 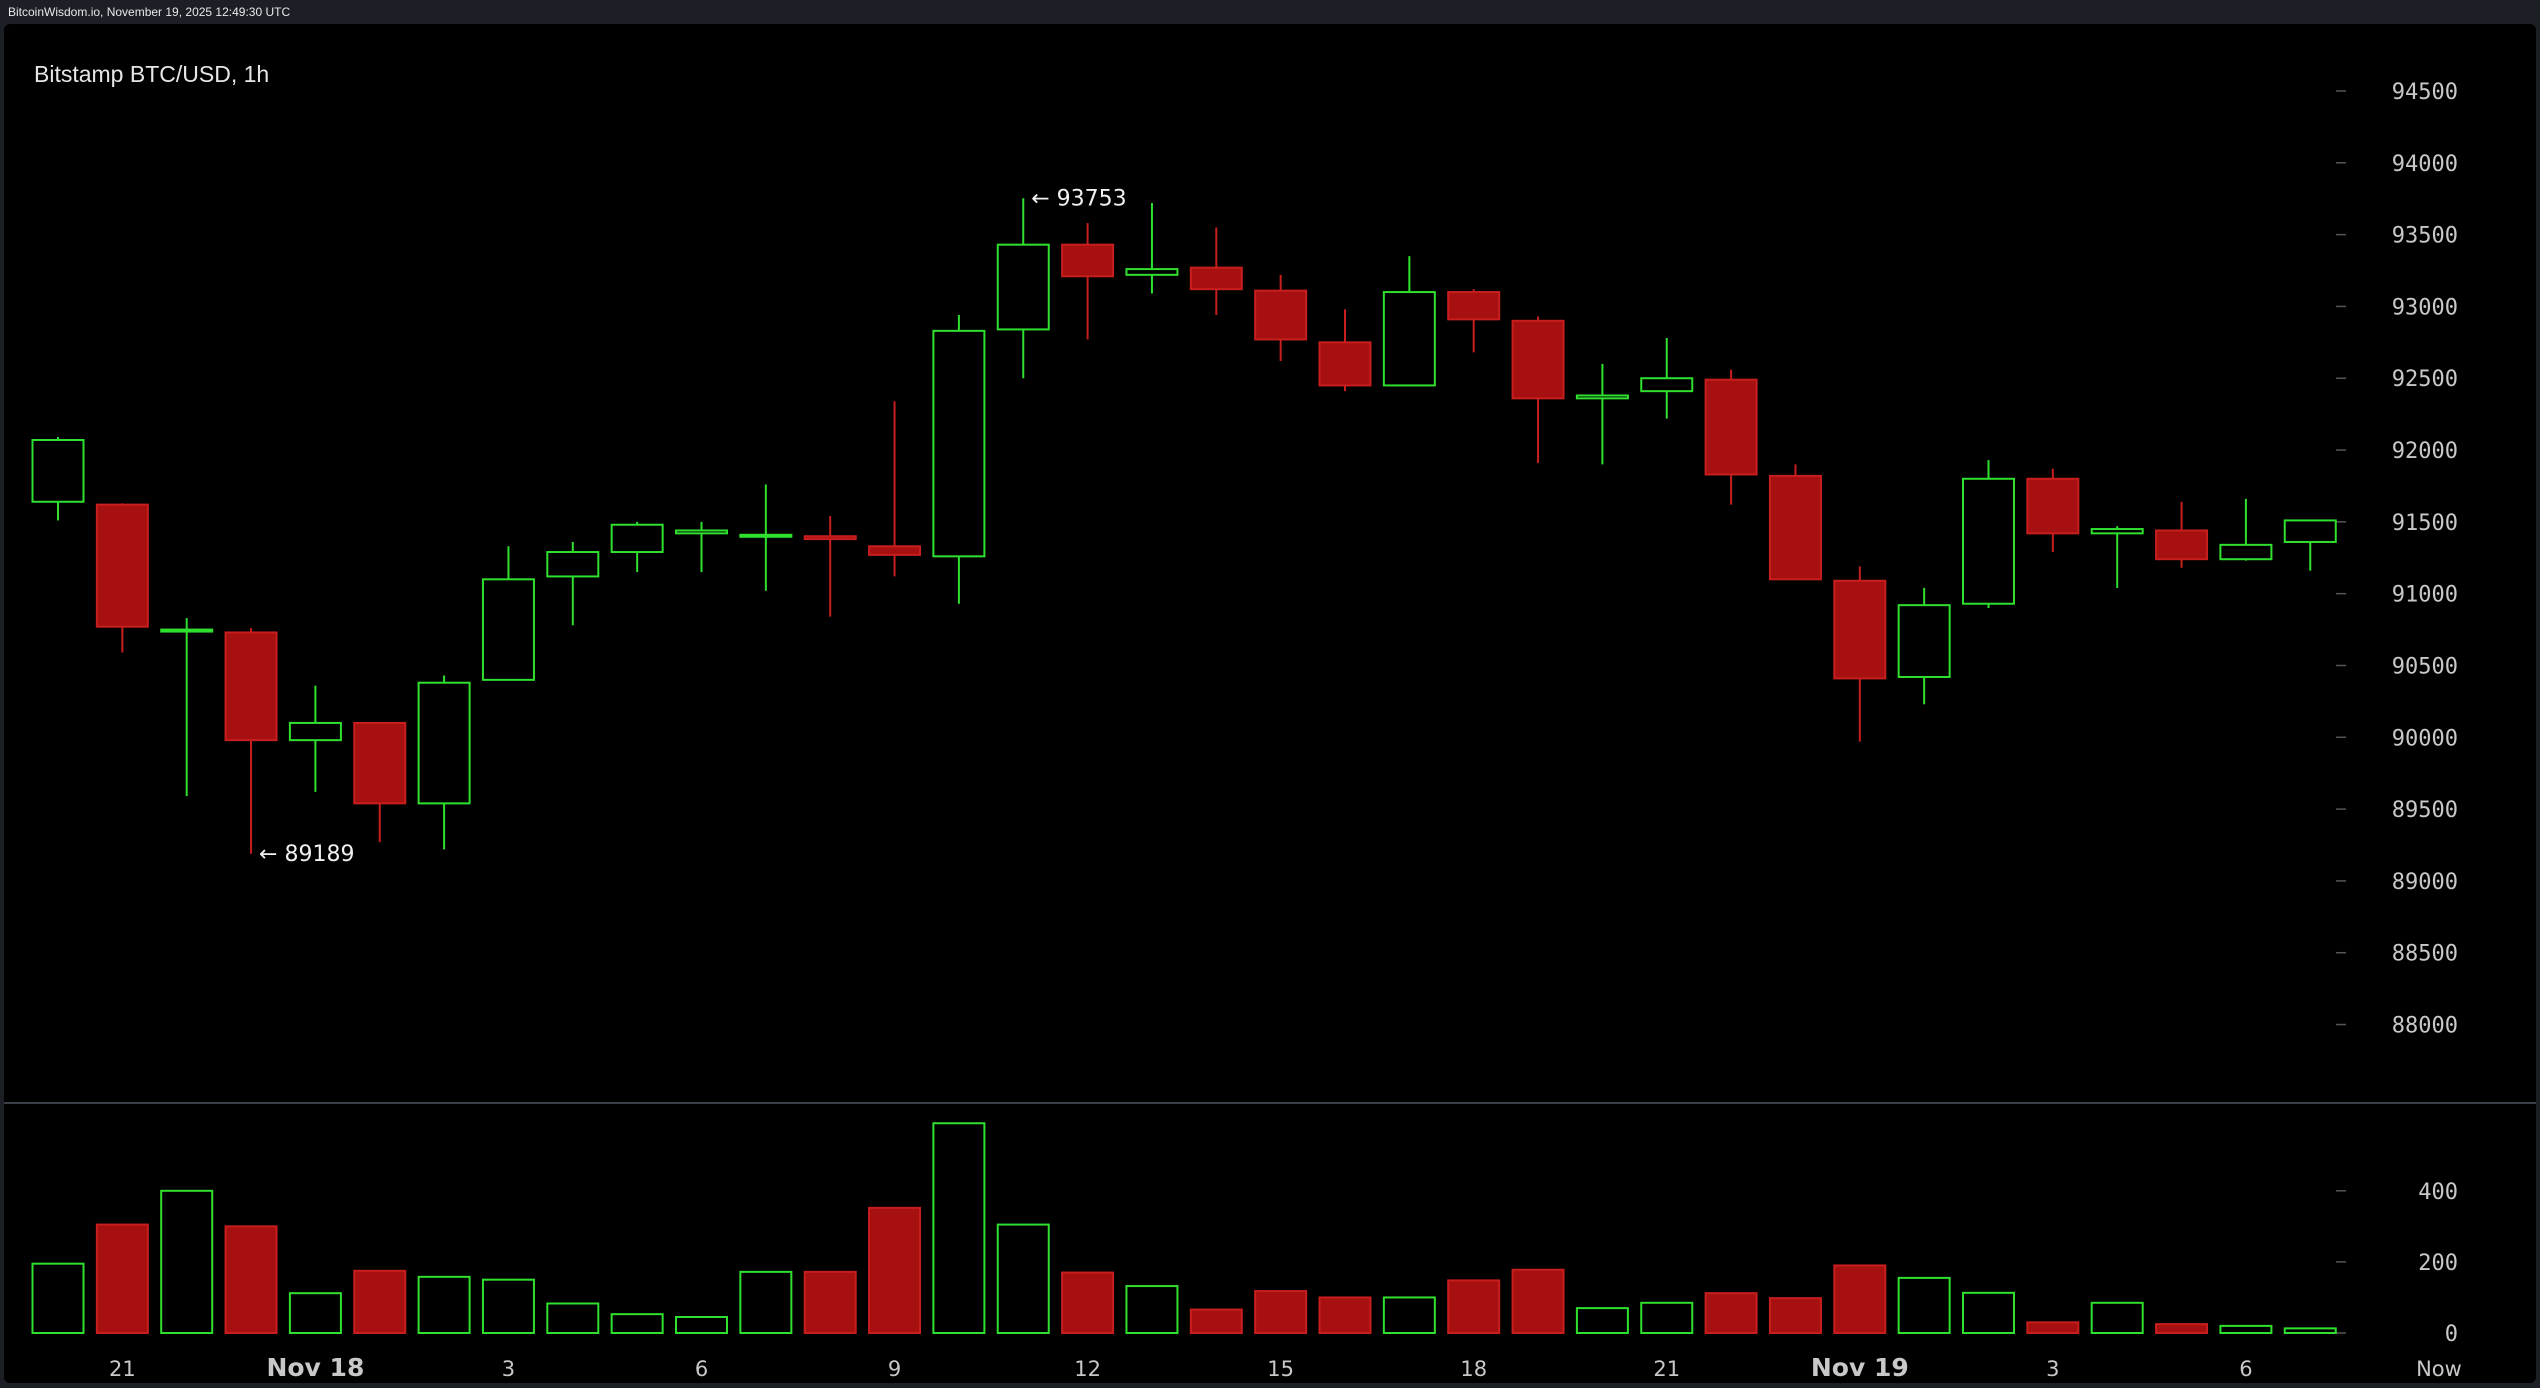 What do you see at coordinates (2439, 1369) in the screenshot?
I see `x-axis-label: Now` at bounding box center [2439, 1369].